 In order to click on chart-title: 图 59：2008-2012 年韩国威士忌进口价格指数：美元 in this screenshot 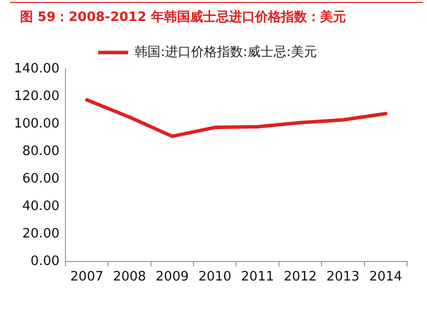, I will do `click(183, 17)`.